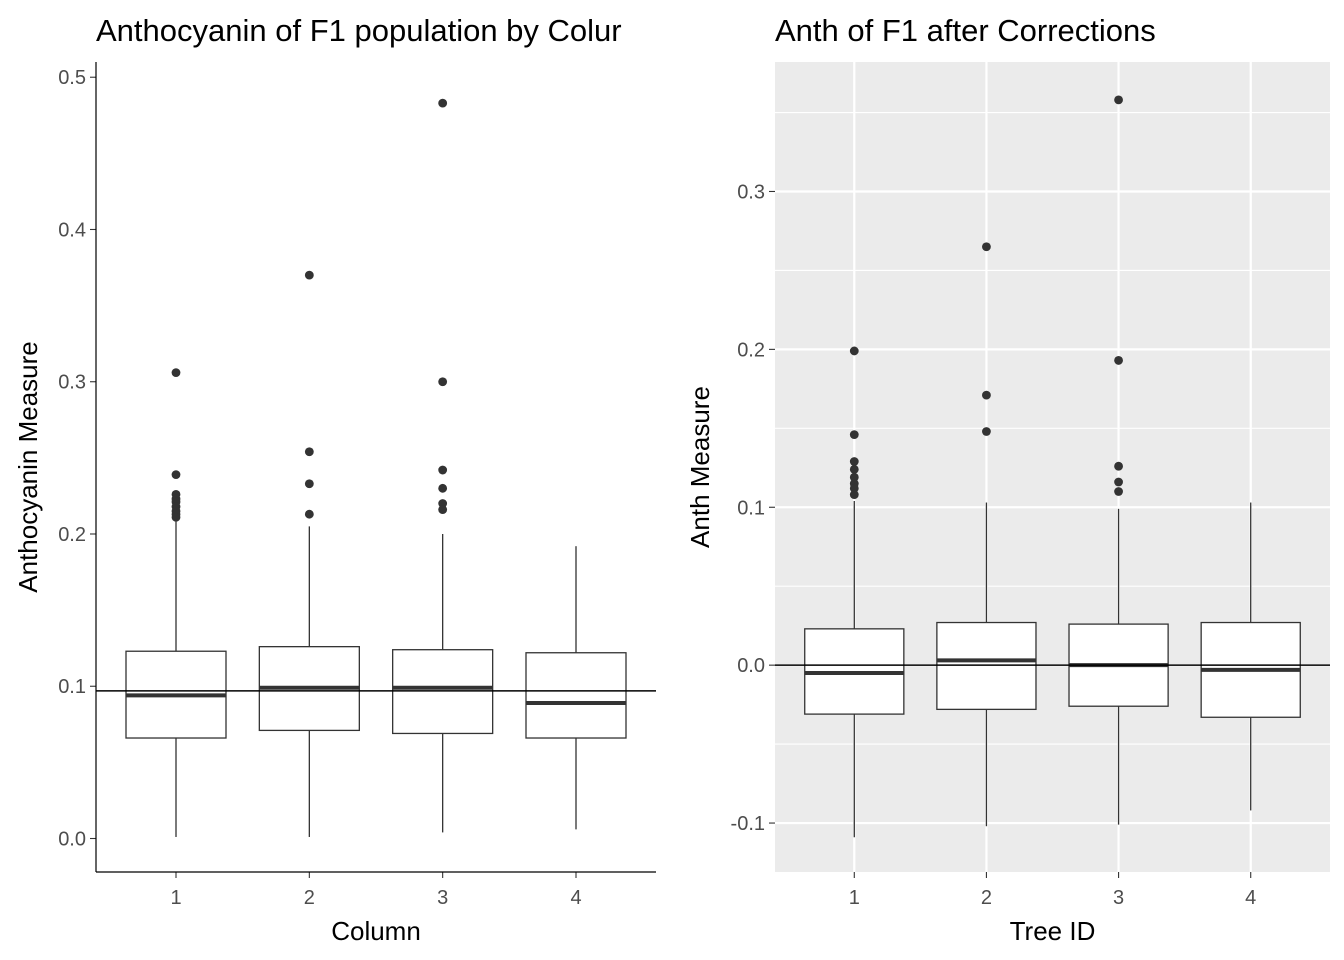 The image size is (1344, 960). I want to click on chart-title: Anth of F1 after Corrections, so click(965, 30).